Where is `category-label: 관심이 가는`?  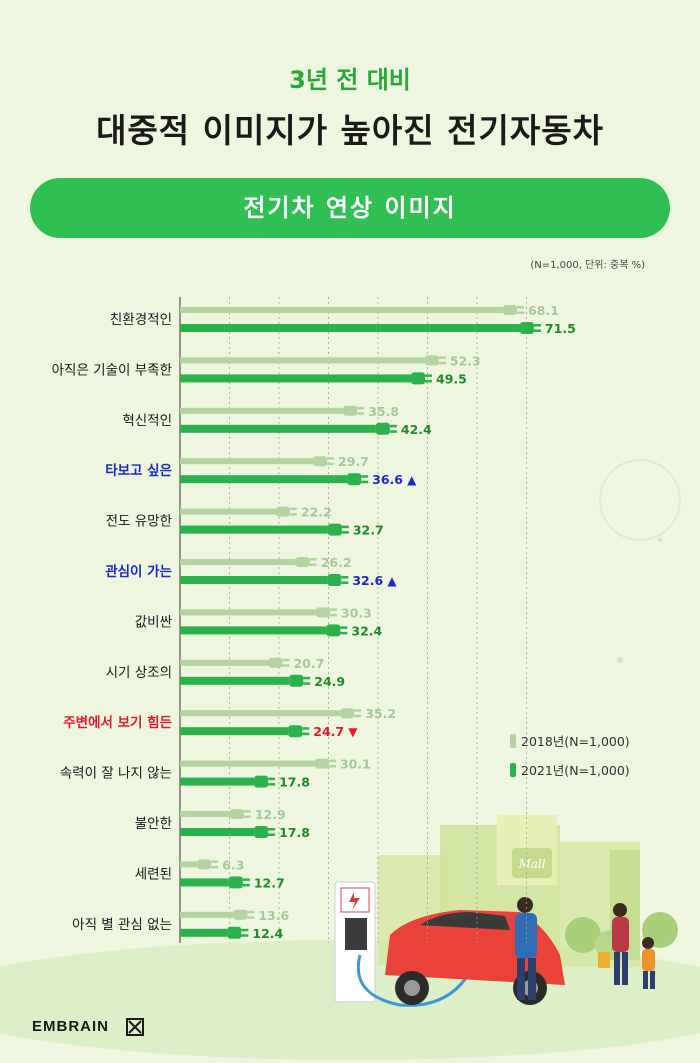 category-label: 관심이 가는 is located at coordinates (138, 571).